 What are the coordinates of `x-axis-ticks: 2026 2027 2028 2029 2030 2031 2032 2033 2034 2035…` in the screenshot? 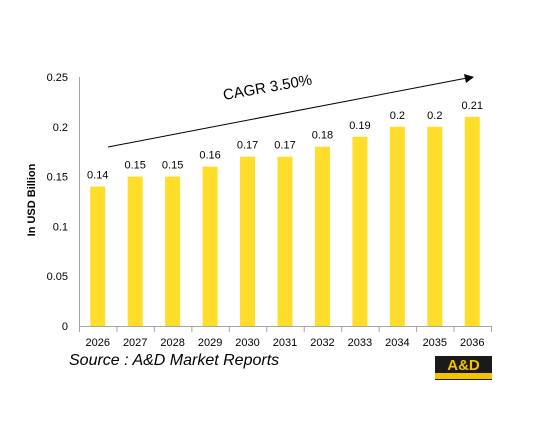 It's located at (284, 343).